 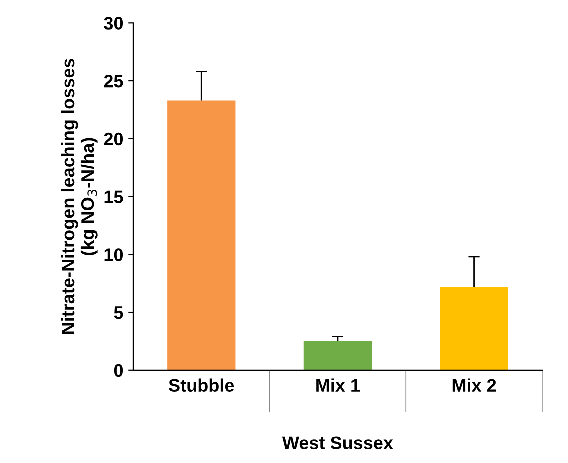 I want to click on y-tick-label: 20, so click(x=114, y=139).